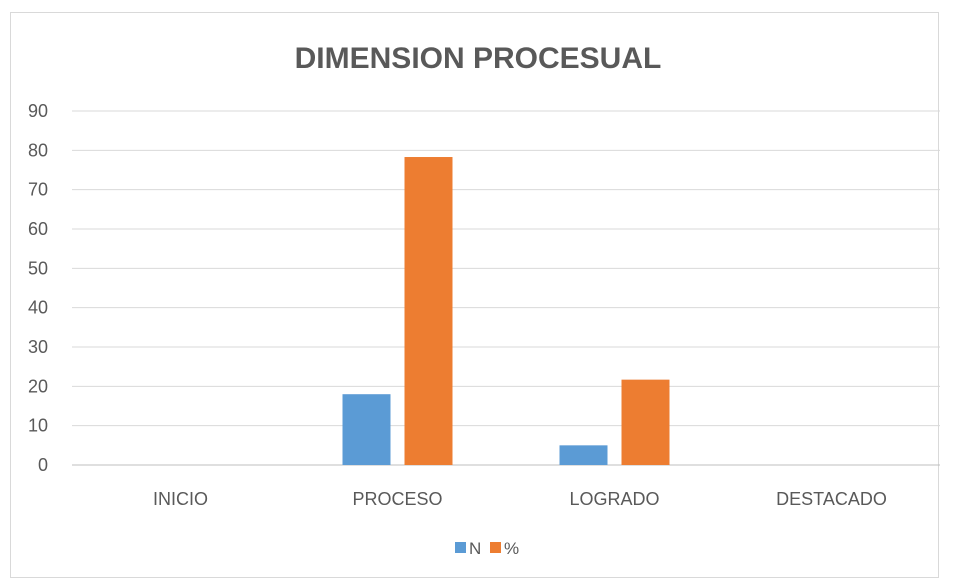  Describe the element at coordinates (460, 547) in the screenshot. I see `legend-swatch-n` at that location.